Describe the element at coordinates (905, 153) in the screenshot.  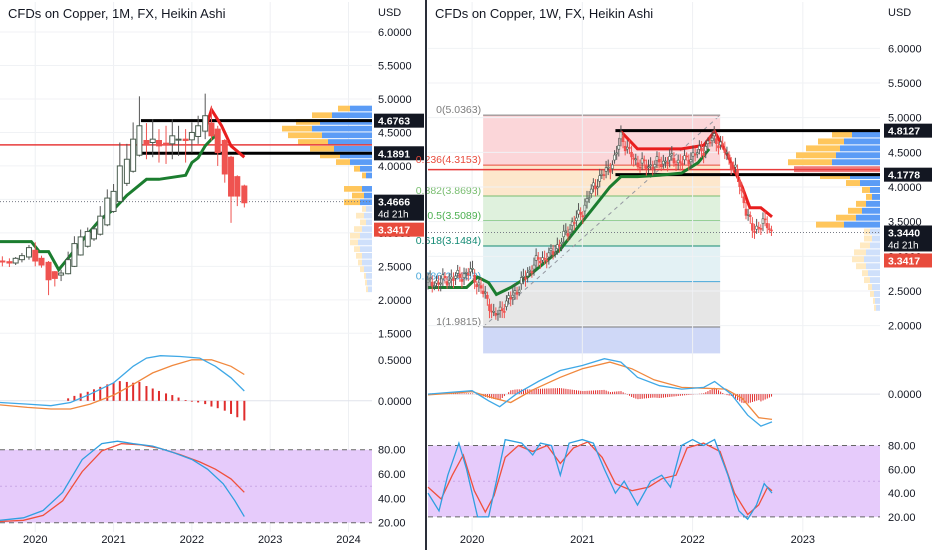
I see `price-tick-label: 4.5000` at that location.